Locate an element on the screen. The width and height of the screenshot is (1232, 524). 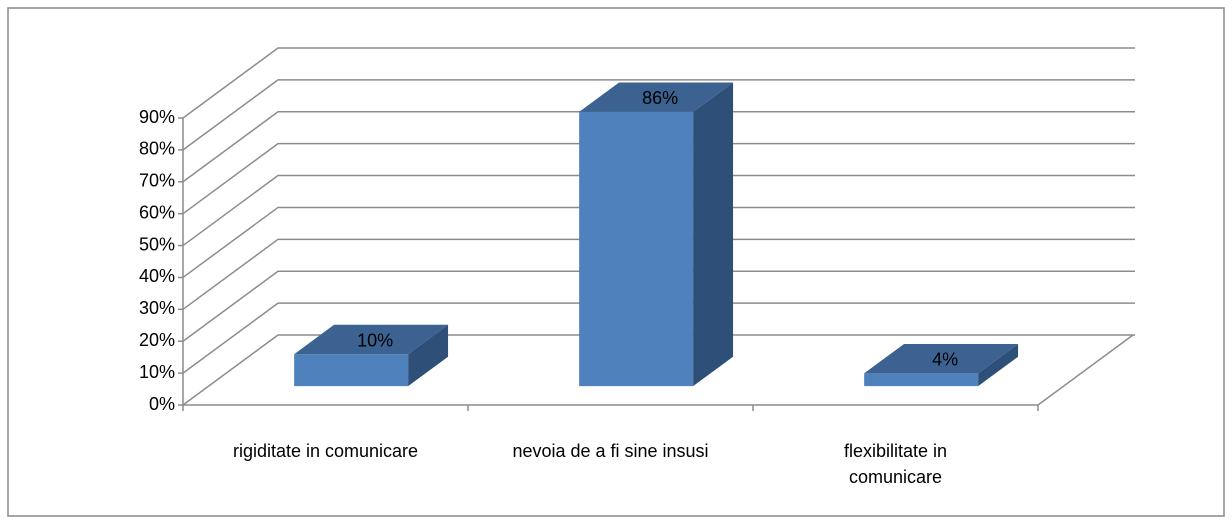
y-tick-label: 20% is located at coordinates (157, 340).